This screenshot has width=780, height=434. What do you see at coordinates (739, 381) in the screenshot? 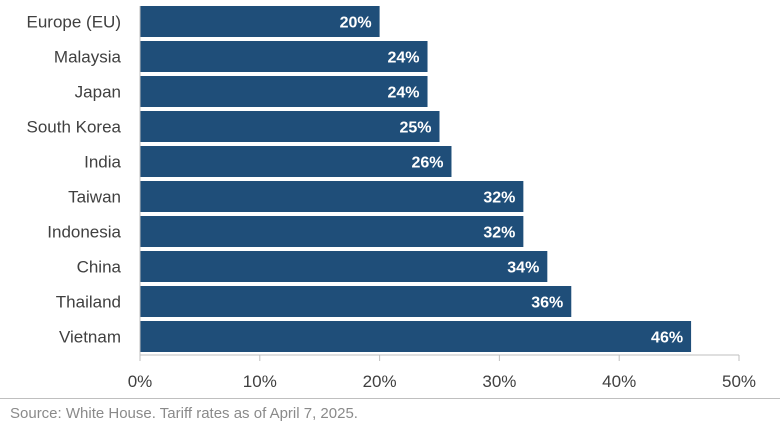
I see `x-tick-label: 50%` at bounding box center [739, 381].